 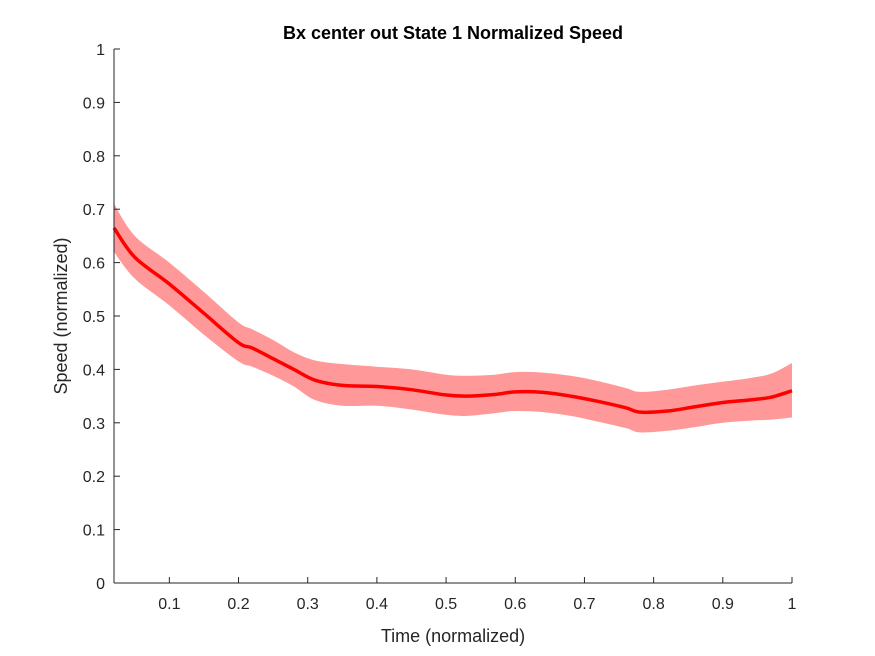 What do you see at coordinates (94, 210) in the screenshot?
I see `y-tick-label: 0.7` at bounding box center [94, 210].